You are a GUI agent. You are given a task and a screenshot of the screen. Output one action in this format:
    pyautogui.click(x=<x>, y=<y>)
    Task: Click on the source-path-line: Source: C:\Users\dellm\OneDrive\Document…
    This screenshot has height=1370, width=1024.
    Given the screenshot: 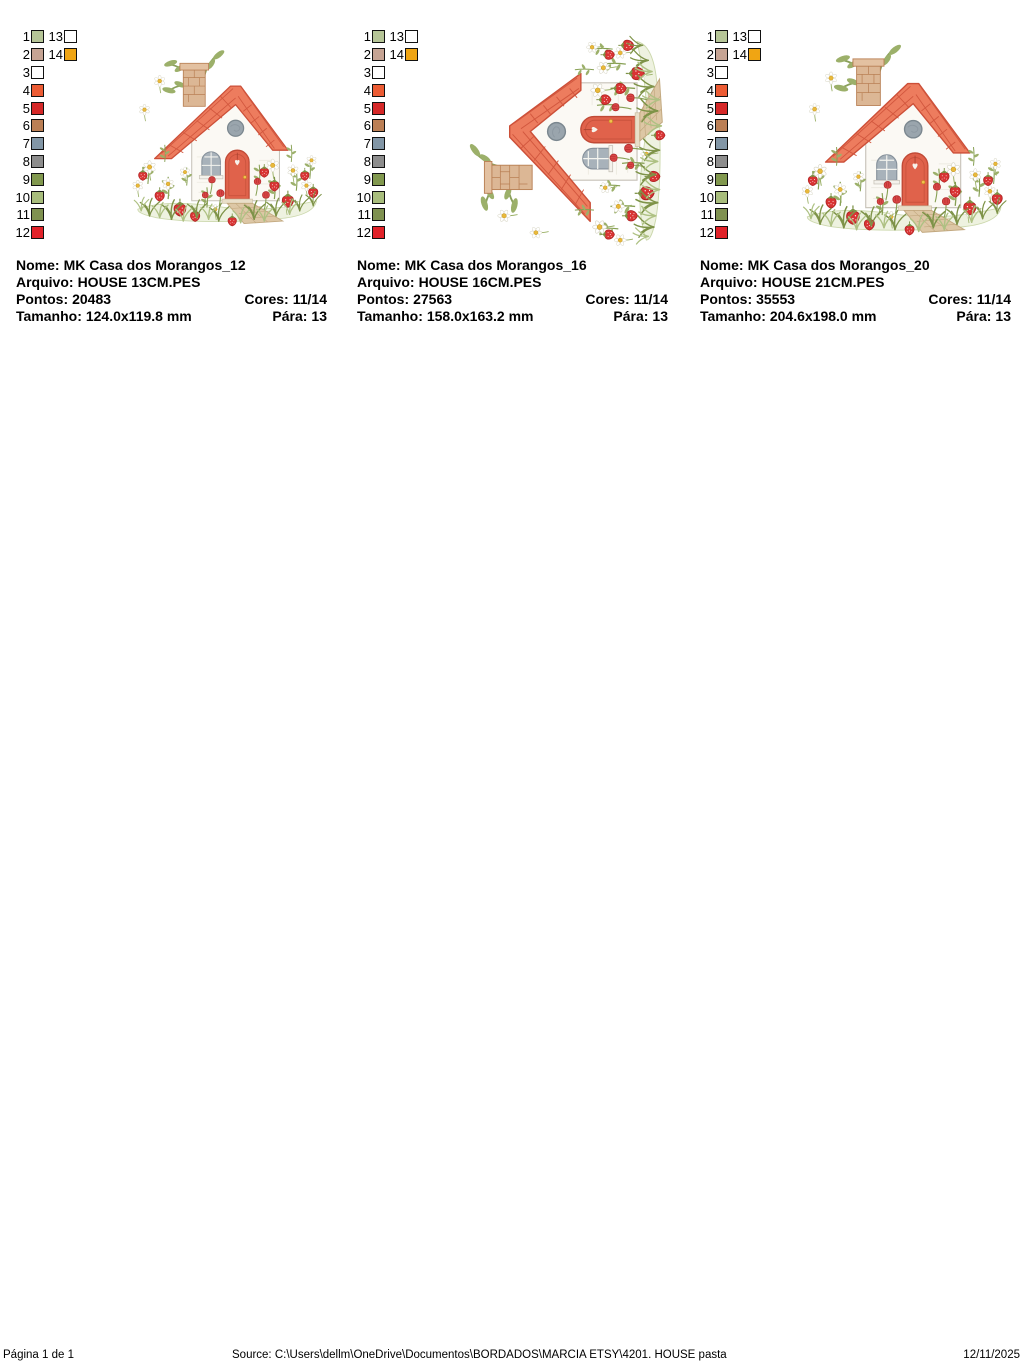 What is the action you would take?
    pyautogui.click(x=479, y=1355)
    